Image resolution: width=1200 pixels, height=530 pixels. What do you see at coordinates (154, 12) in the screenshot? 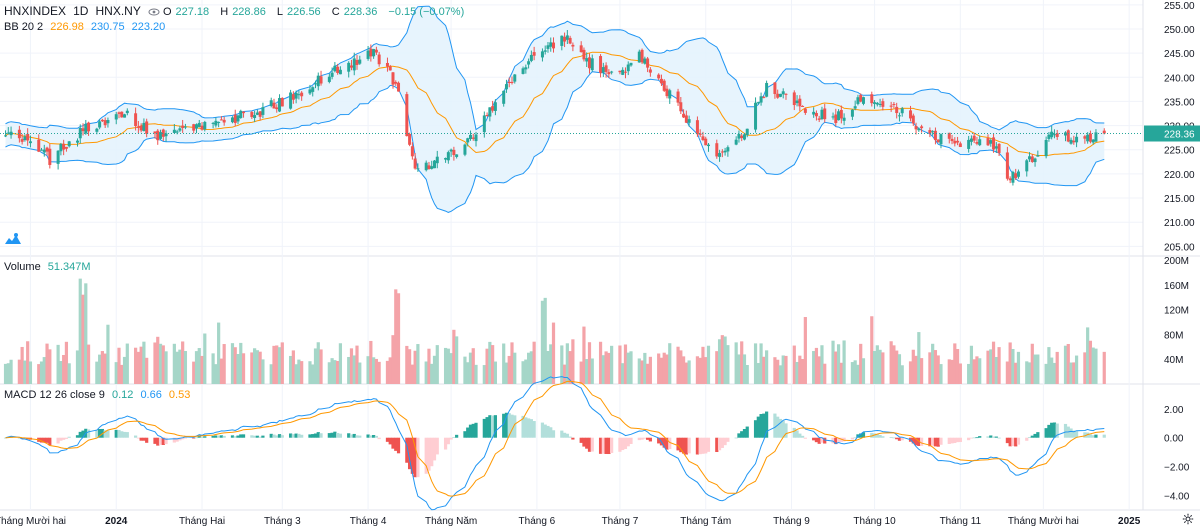
I see `visibility-eye-icon` at bounding box center [154, 12].